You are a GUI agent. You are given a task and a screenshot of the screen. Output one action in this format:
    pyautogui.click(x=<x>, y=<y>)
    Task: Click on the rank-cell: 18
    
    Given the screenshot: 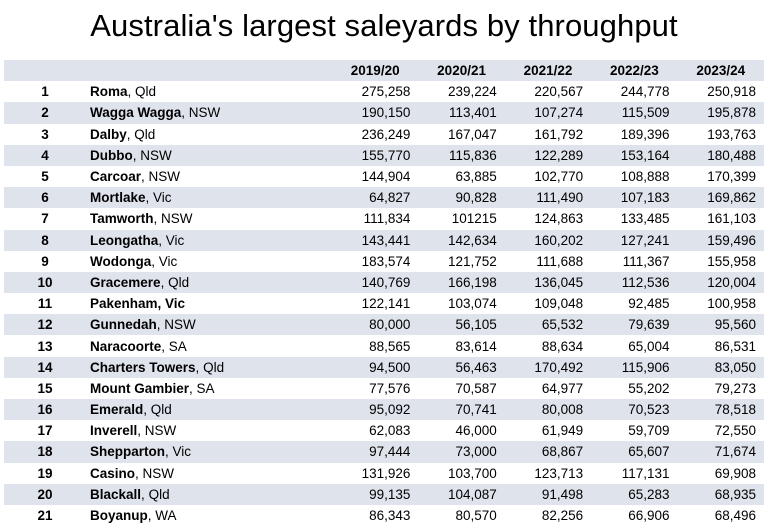 What is the action you would take?
    pyautogui.click(x=45, y=452)
    